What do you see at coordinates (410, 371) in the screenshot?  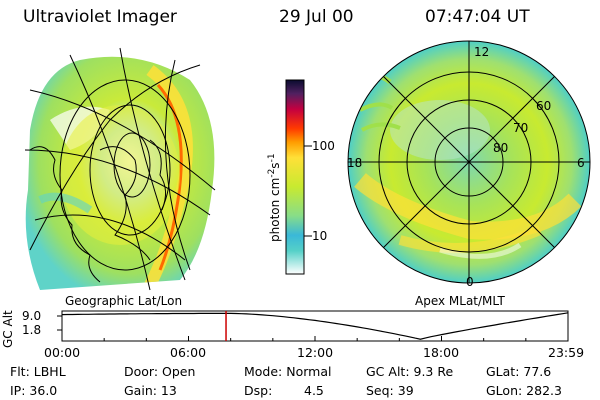 I see `gc-alt-info: GC Alt: 9.3 Re` at bounding box center [410, 371].